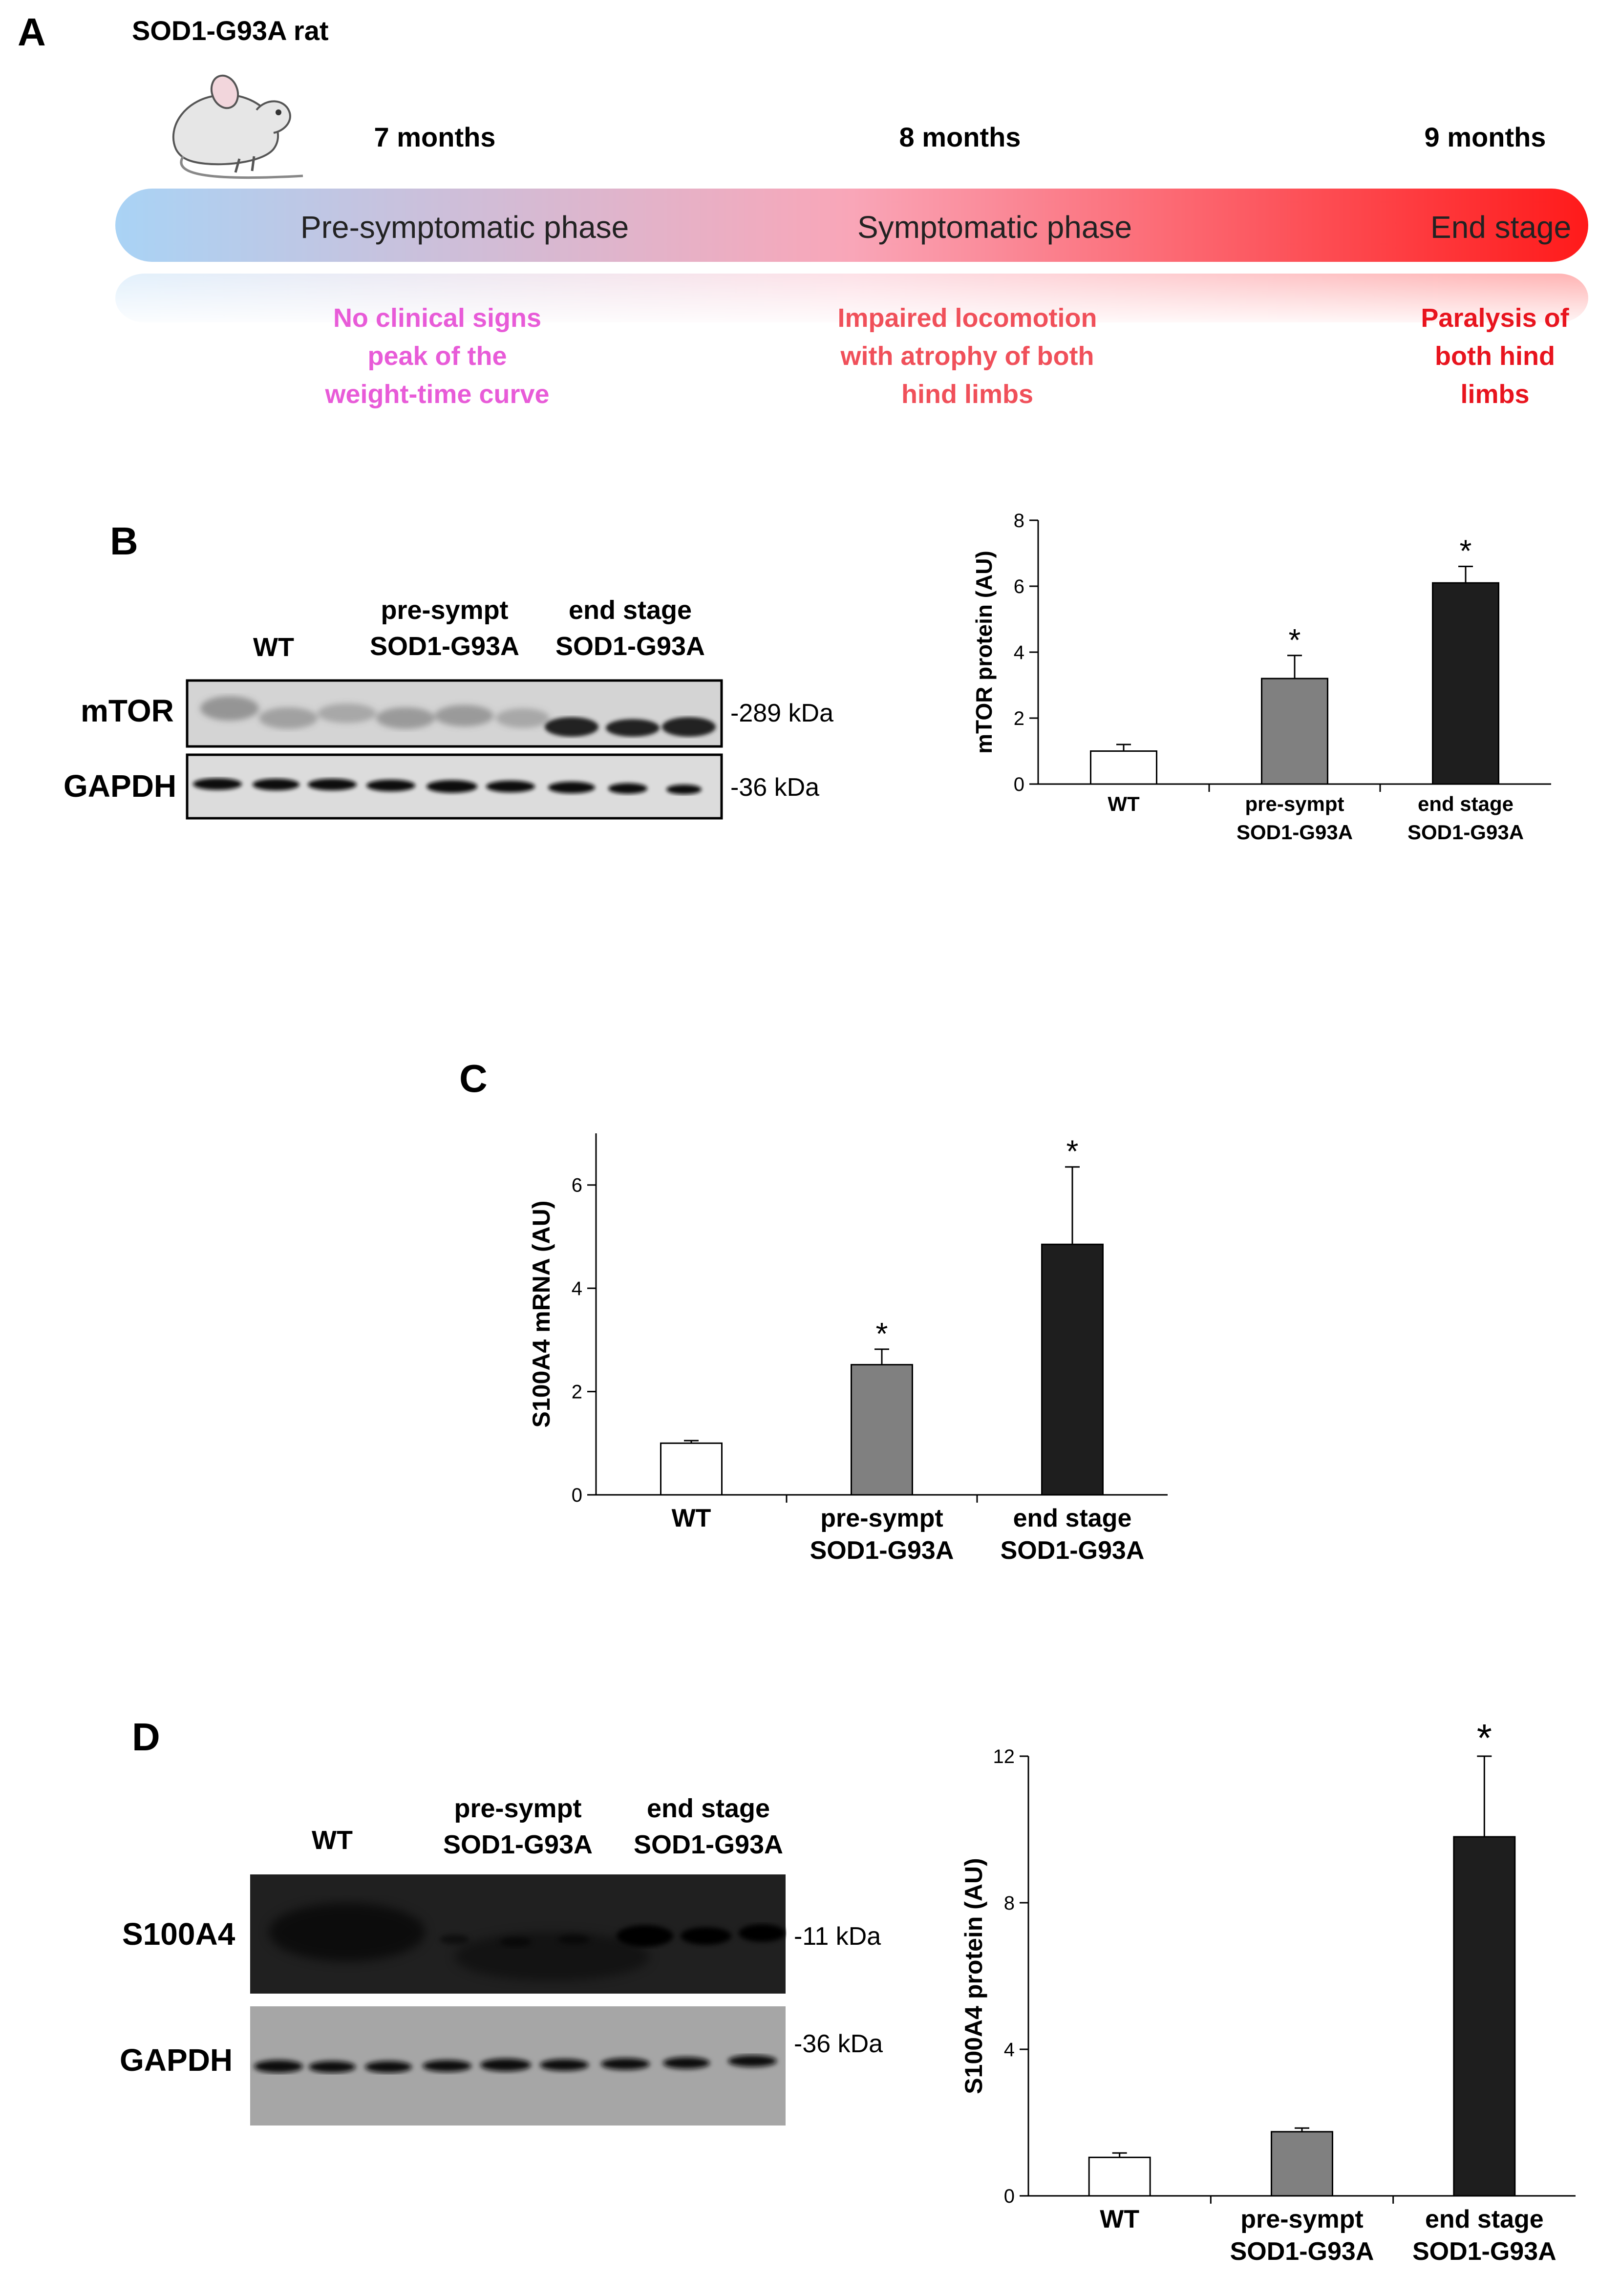 The width and height of the screenshot is (1599, 2296). Describe the element at coordinates (1495, 356) in the screenshot. I see `desc-end-stage: Paralysis of both hind limbs` at that location.